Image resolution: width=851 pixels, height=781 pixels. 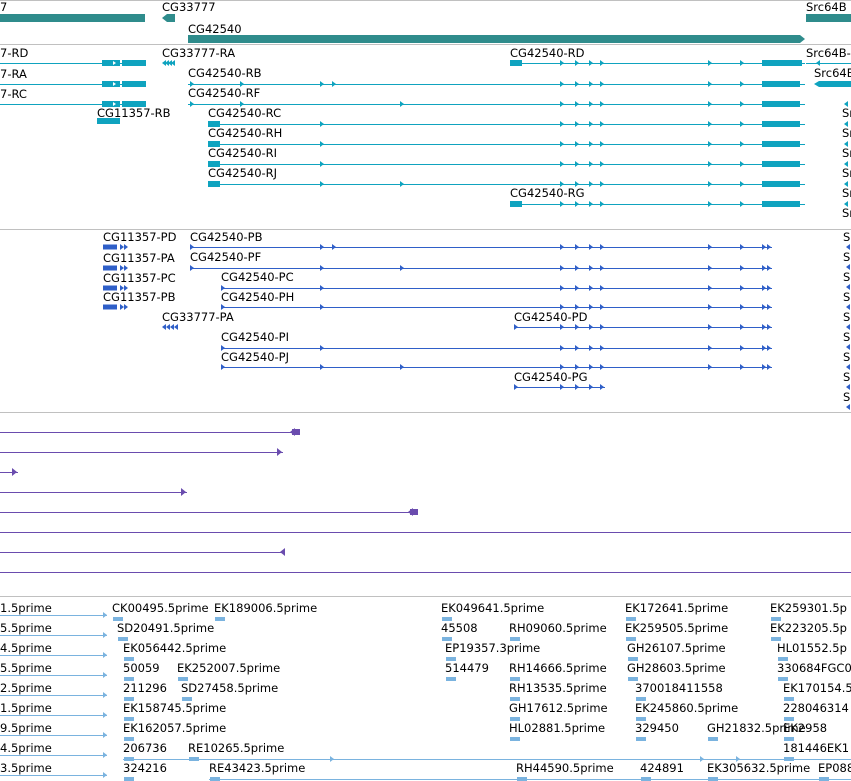 I want to click on feature-label: SD20491.5prime, so click(x=166, y=628).